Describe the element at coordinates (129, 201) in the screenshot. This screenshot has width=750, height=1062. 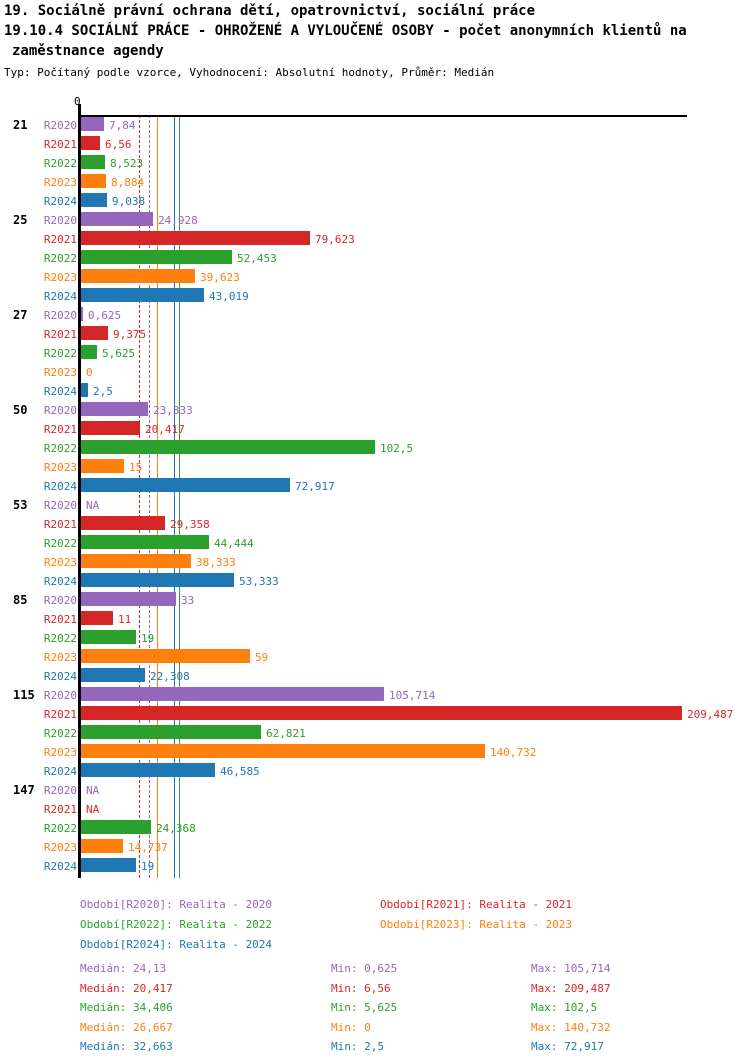
I see `bar-value-label: 9,038` at that location.